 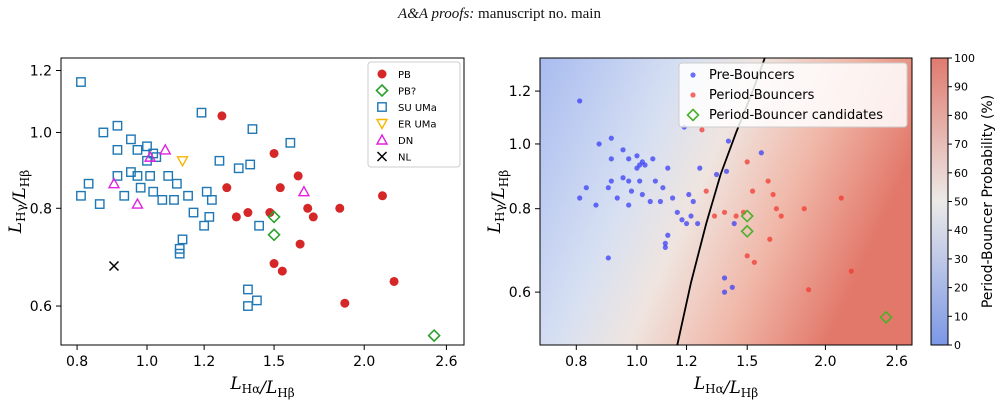 What do you see at coordinates (19, 202) in the screenshot?
I see `y-axis-label: LHγ/LHβ` at bounding box center [19, 202].